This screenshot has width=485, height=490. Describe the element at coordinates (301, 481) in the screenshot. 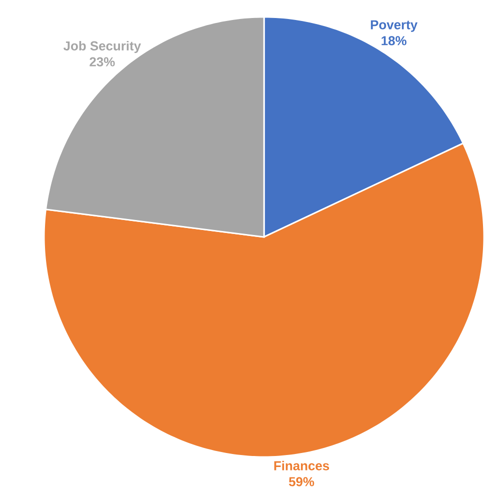

I see `data-label: 59%` at that location.